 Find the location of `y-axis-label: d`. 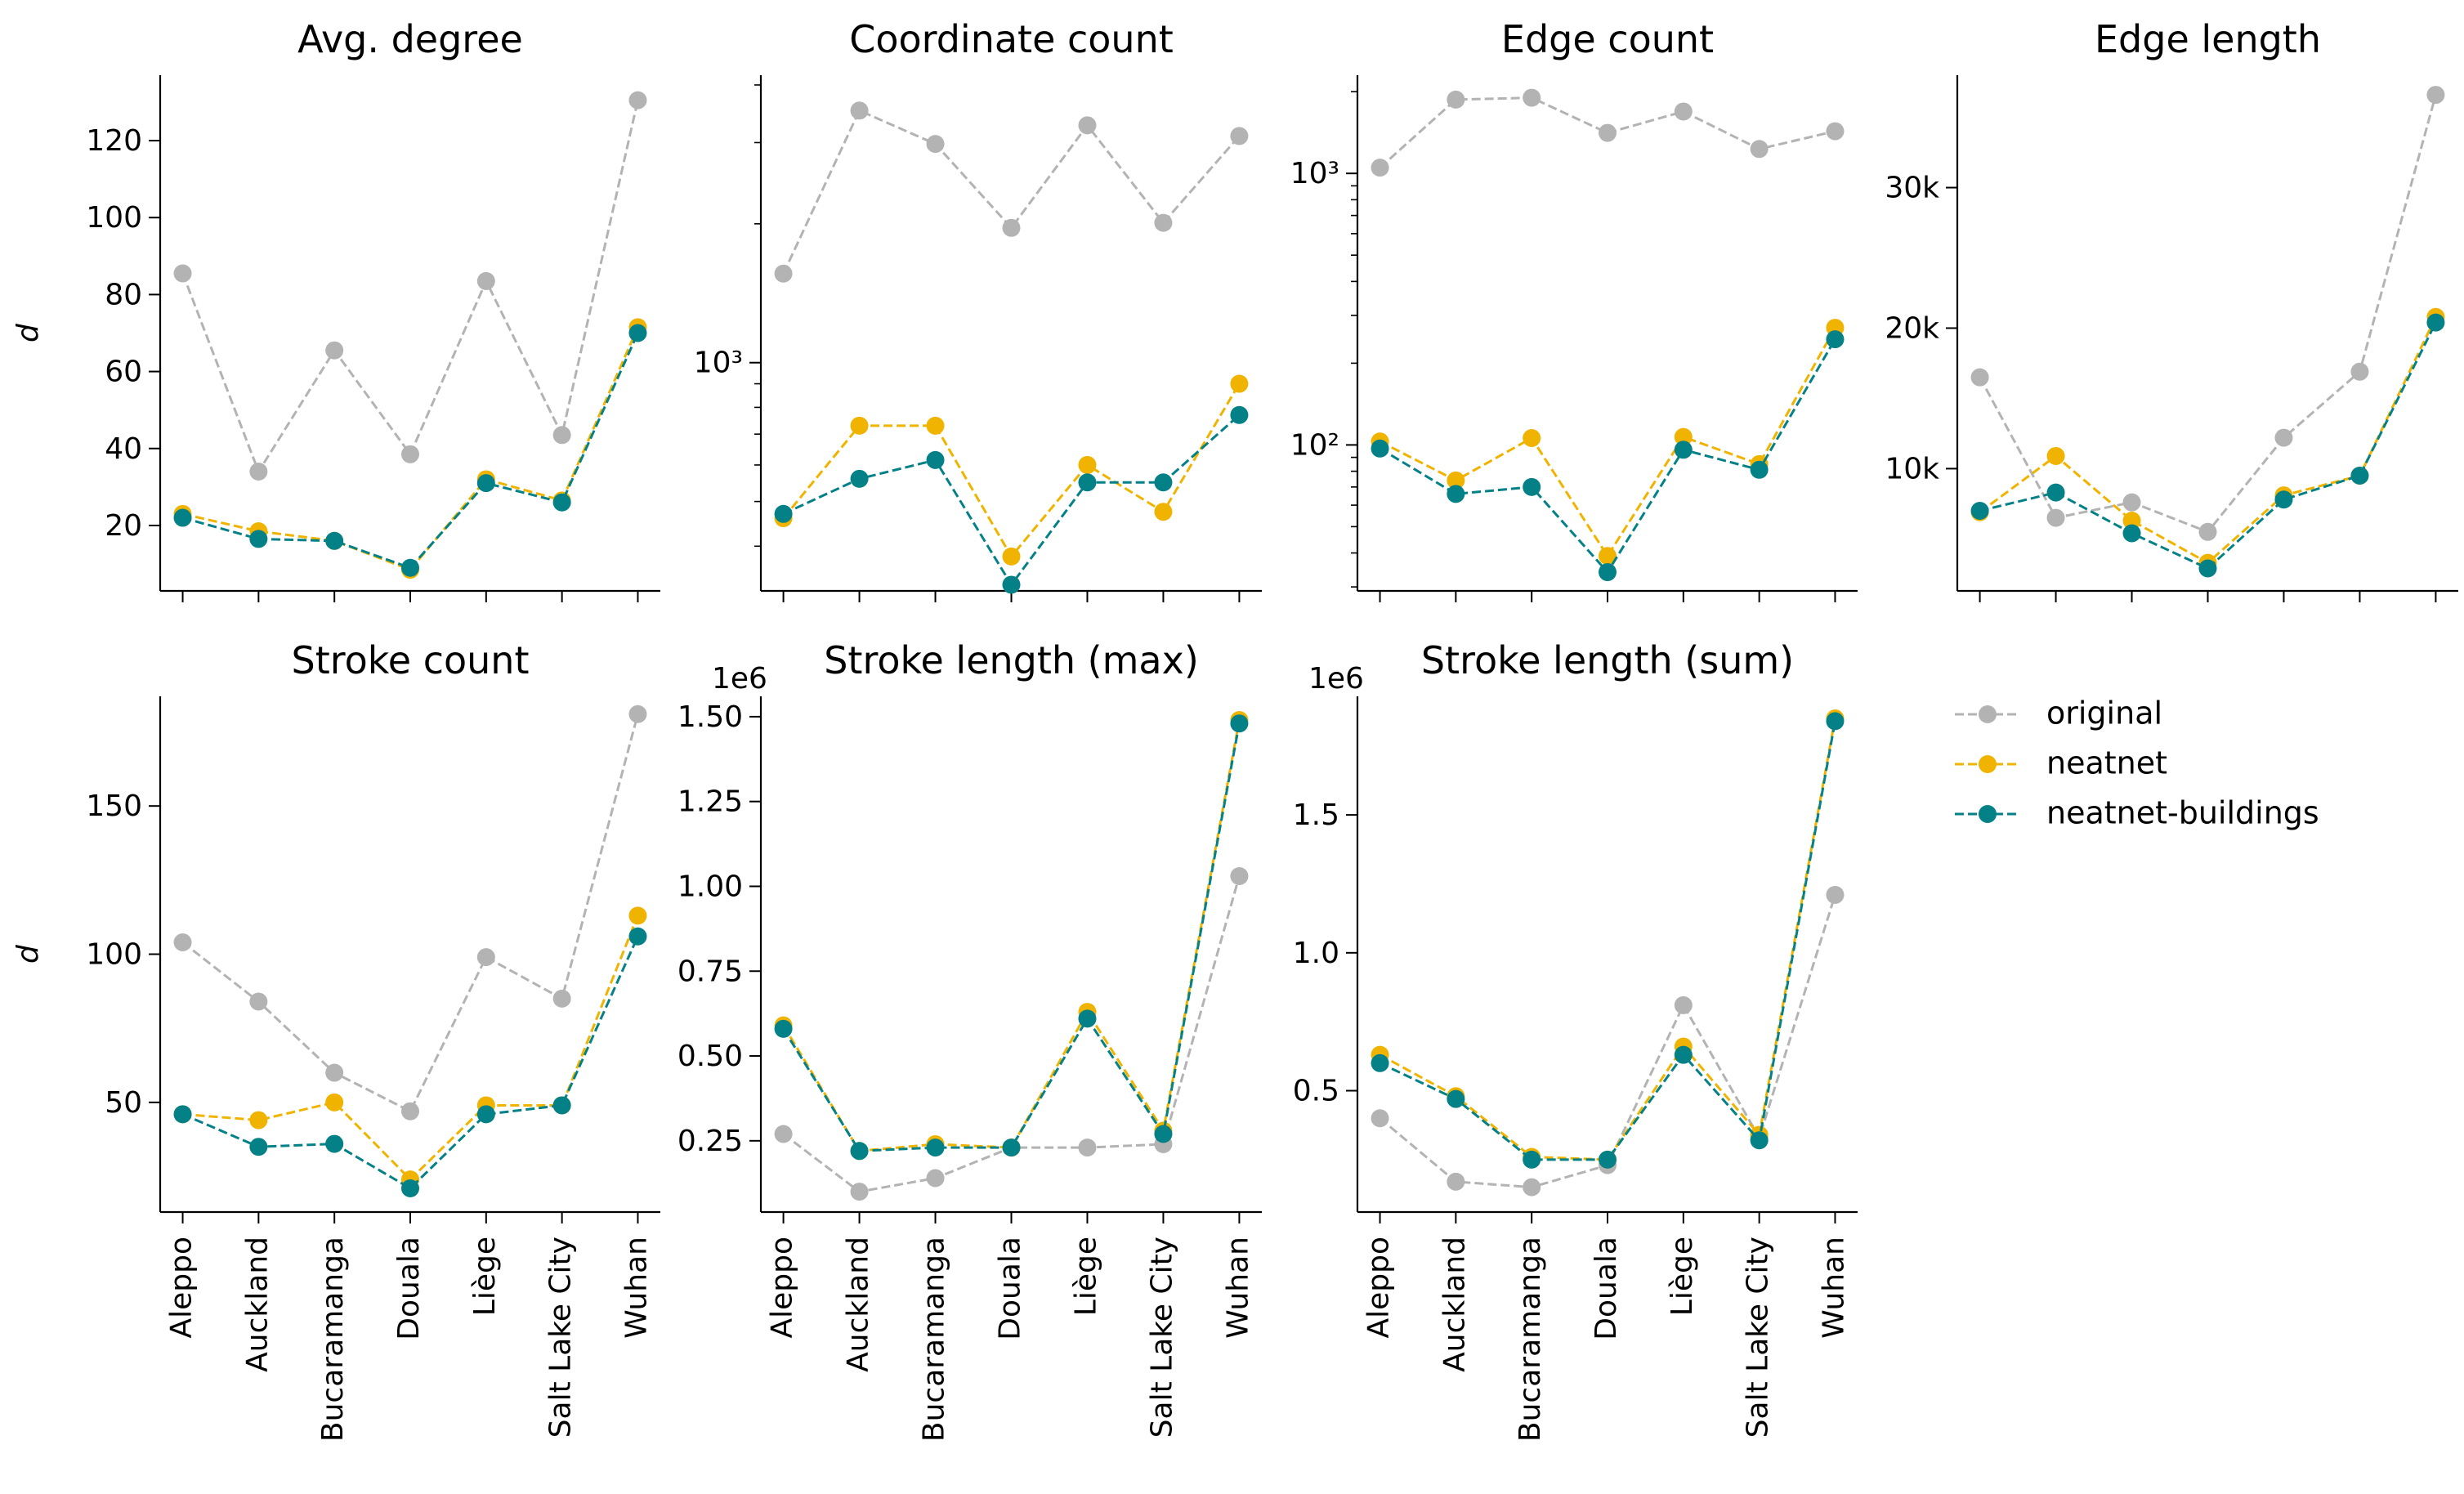

y-axis-label: d is located at coordinates (28, 954).